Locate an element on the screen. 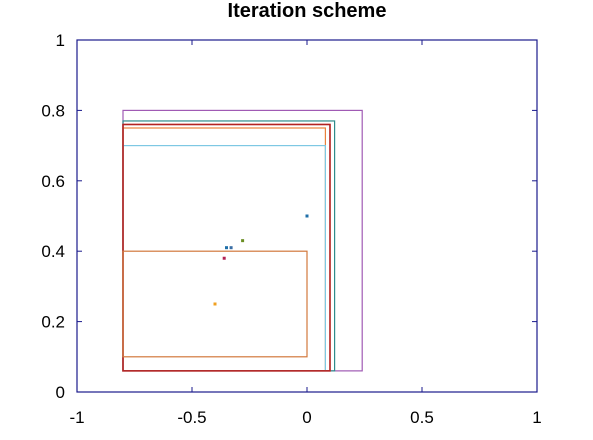  x-tick-label: -1 is located at coordinates (76, 417).